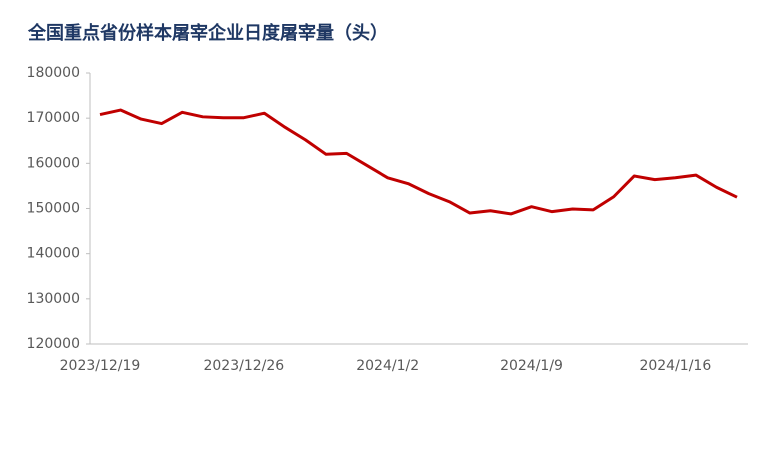 This screenshot has width=768, height=461. Describe the element at coordinates (100, 366) in the screenshot. I see `x-tick-label: 2023/12/19` at that location.